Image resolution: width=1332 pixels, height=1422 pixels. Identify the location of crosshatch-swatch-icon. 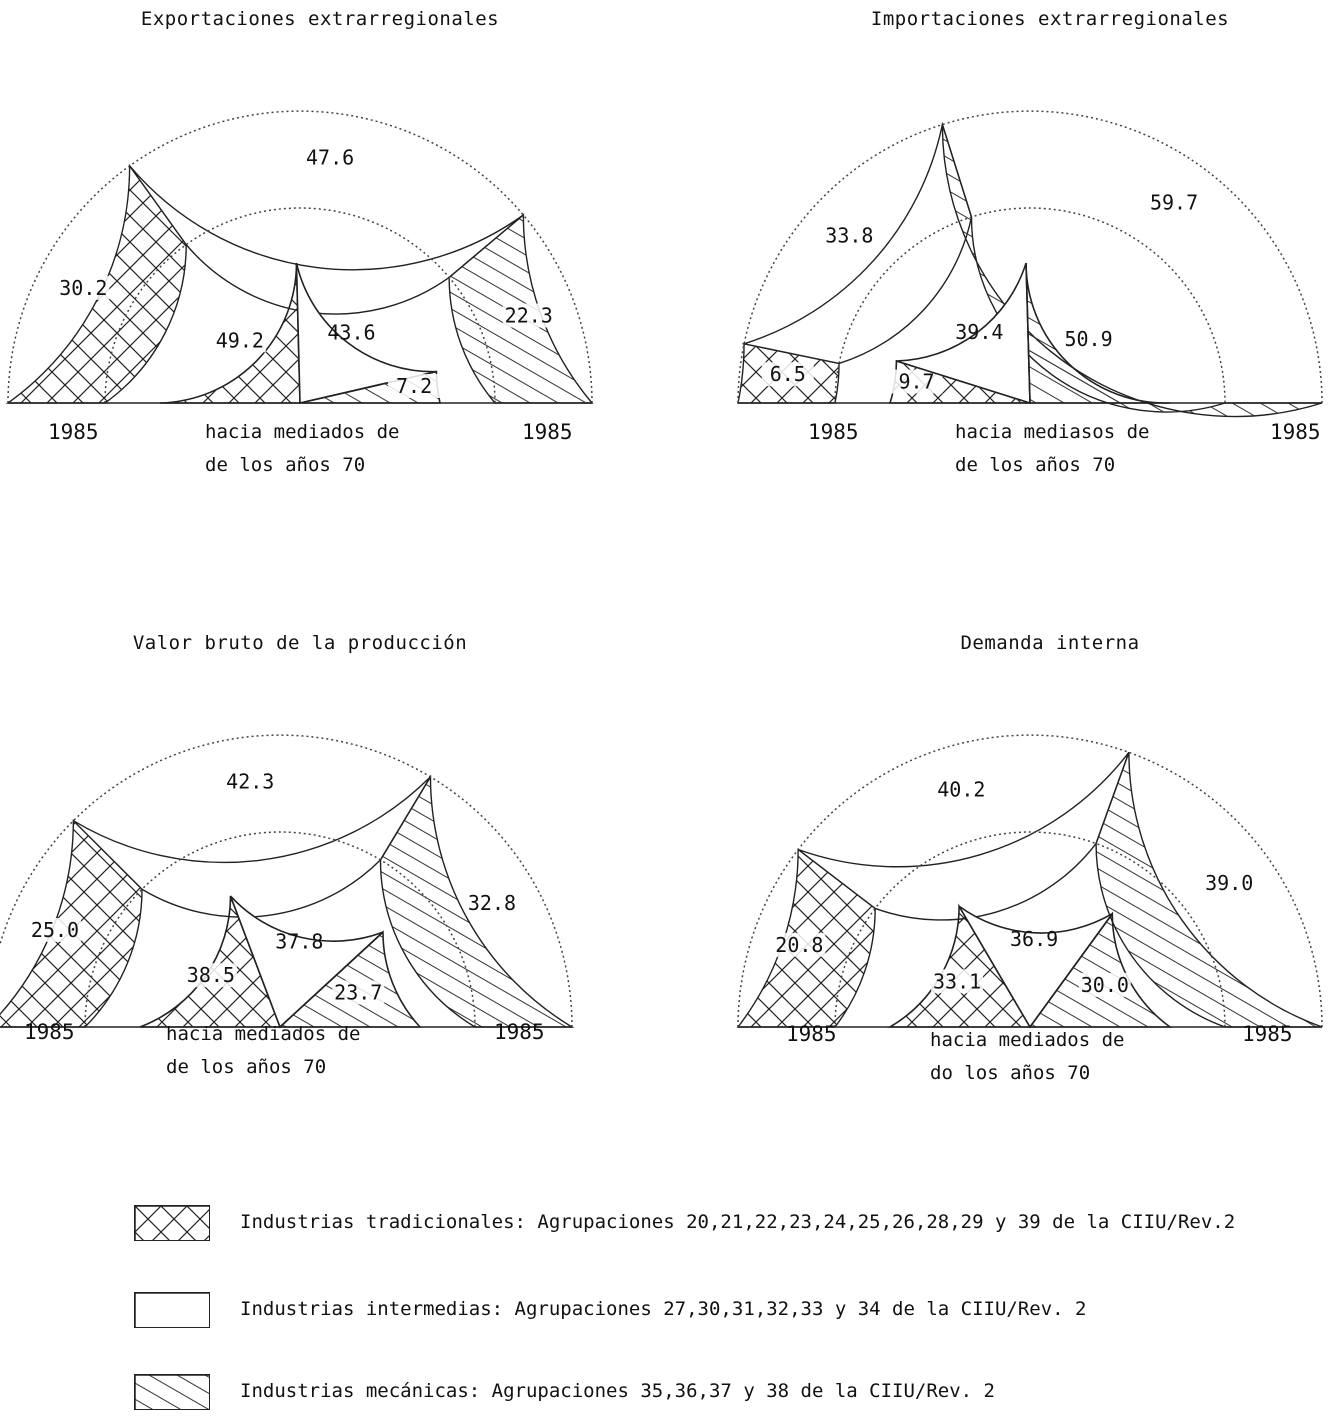
(172, 1223).